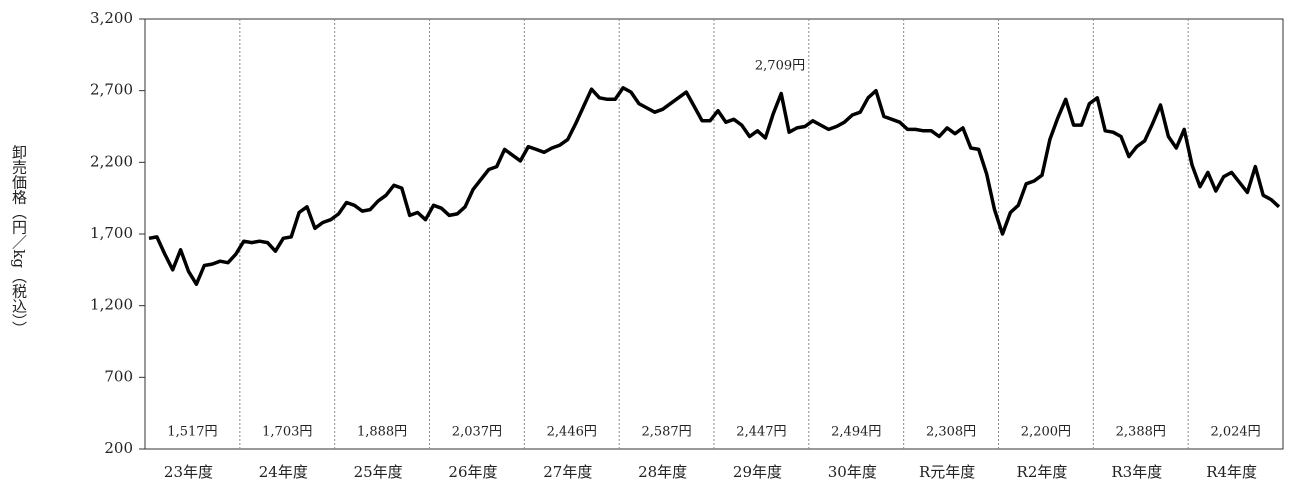 The height and width of the screenshot is (493, 1297). I want to click on x-tick-label: 23年度, so click(188, 472).